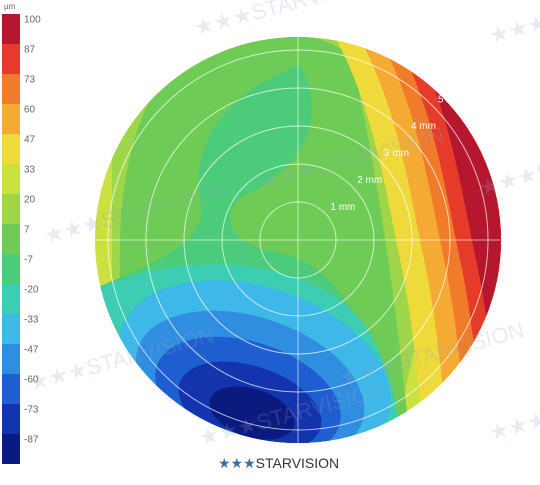  Describe the element at coordinates (237, 463) in the screenshot. I see `footer-stars: ★★★` at that location.